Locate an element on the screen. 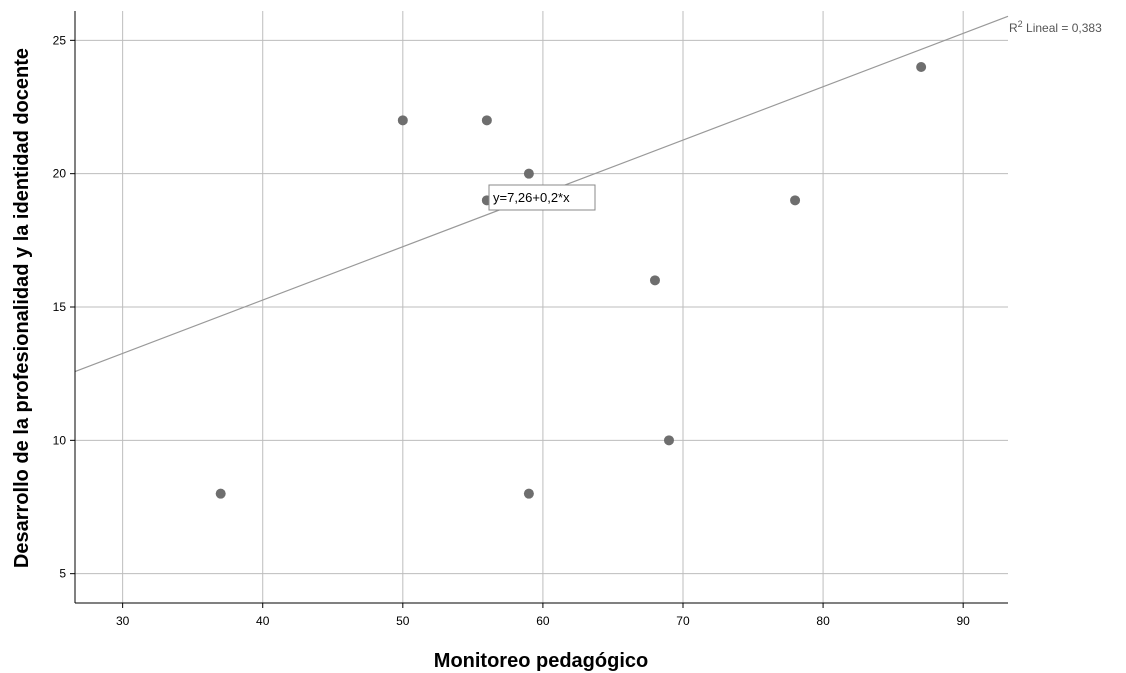  y-tick-label: 10 is located at coordinates (60, 440).